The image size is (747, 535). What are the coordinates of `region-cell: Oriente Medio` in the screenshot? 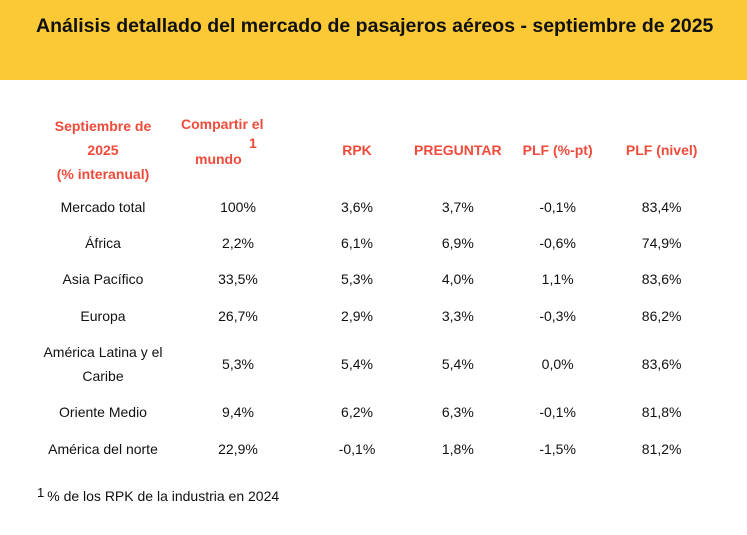 It's located at (103, 412).